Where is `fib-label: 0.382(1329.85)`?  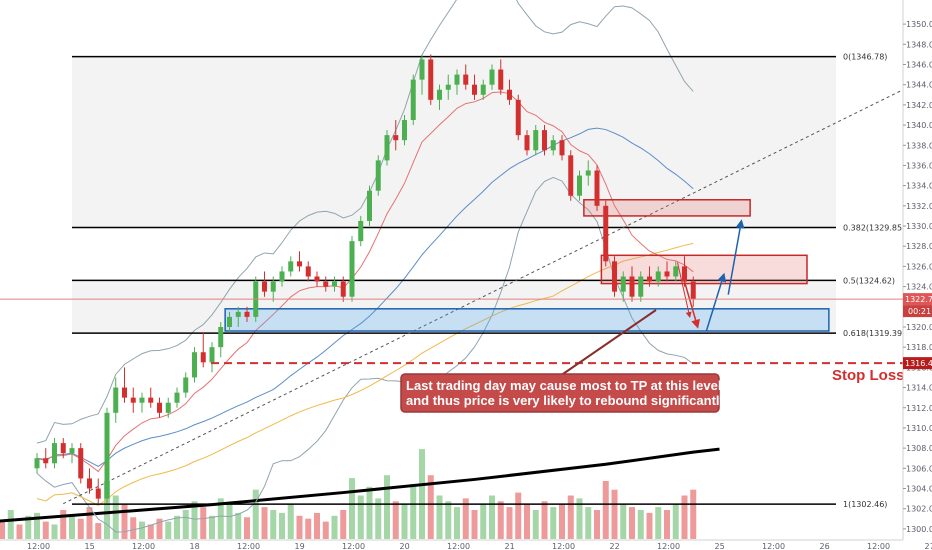 fib-label: 0.382(1329.85) is located at coordinates (874, 228).